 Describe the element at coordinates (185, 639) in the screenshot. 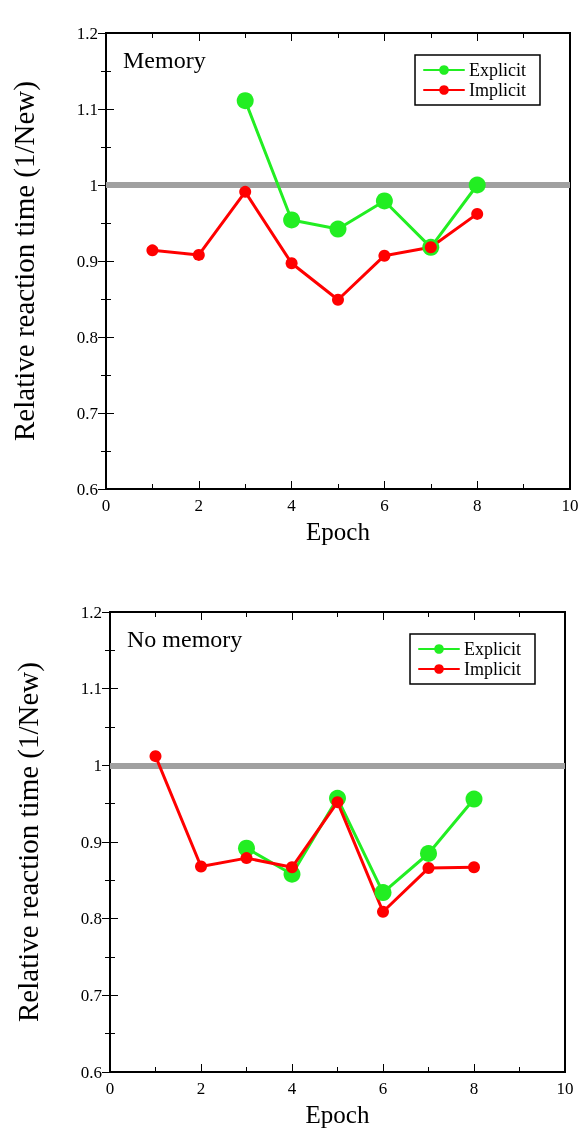

I see `text: No memory` at that location.